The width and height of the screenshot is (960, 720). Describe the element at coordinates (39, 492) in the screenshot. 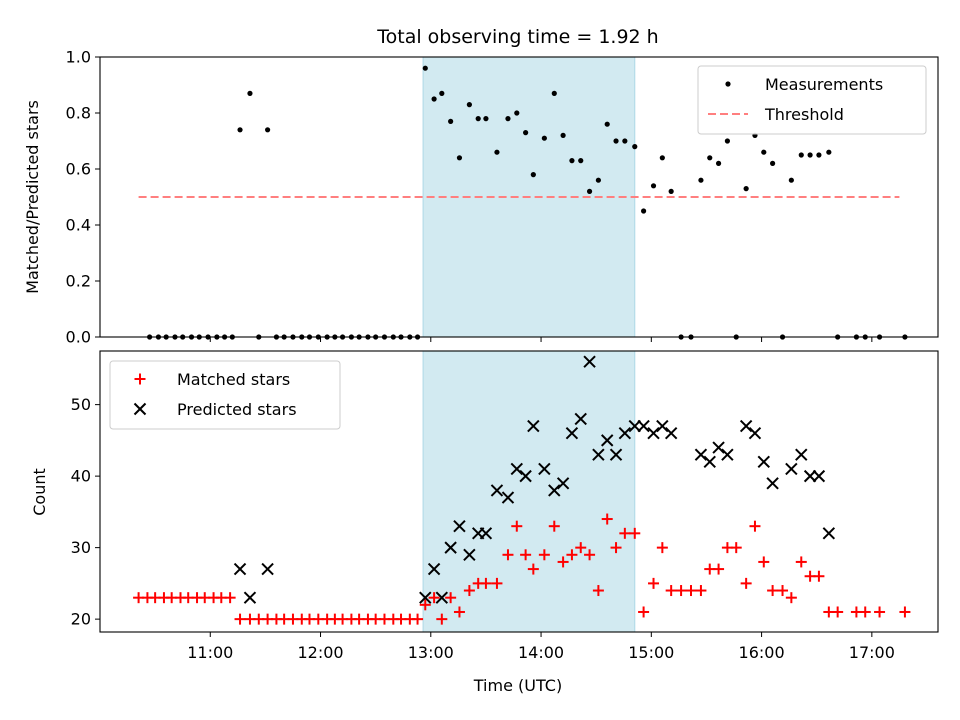

I see `count-y-axis-label: Count` at that location.